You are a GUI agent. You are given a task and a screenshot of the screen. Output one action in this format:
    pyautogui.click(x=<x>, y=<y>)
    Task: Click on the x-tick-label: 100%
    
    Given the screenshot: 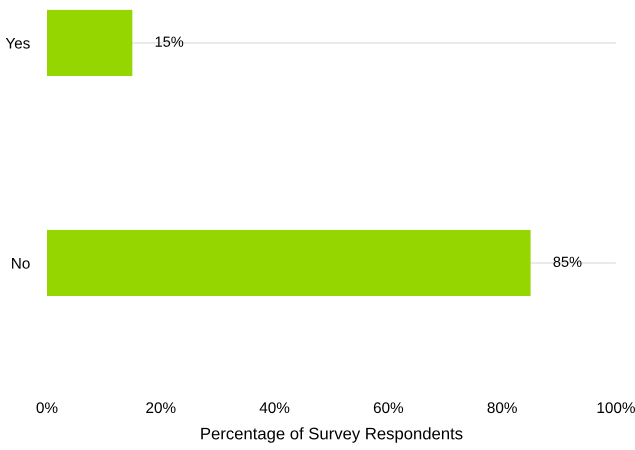 What is the action you would take?
    pyautogui.click(x=616, y=408)
    